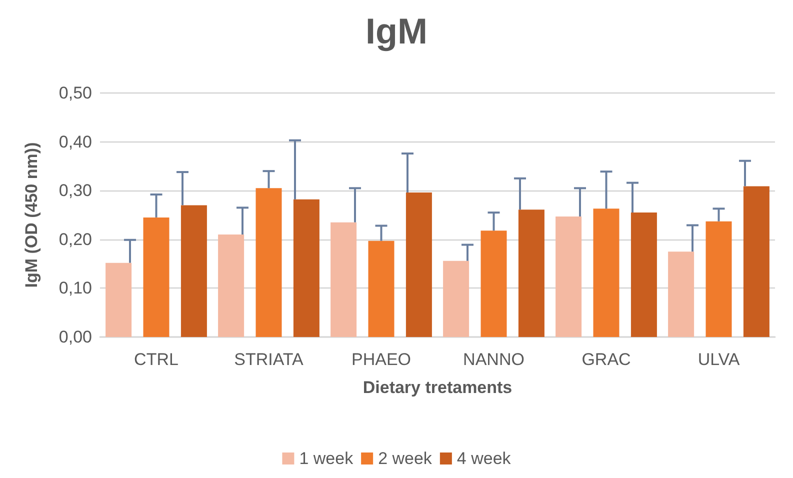 The height and width of the screenshot is (478, 793). What do you see at coordinates (326, 458) in the screenshot?
I see `legend-label: 1 week` at bounding box center [326, 458].